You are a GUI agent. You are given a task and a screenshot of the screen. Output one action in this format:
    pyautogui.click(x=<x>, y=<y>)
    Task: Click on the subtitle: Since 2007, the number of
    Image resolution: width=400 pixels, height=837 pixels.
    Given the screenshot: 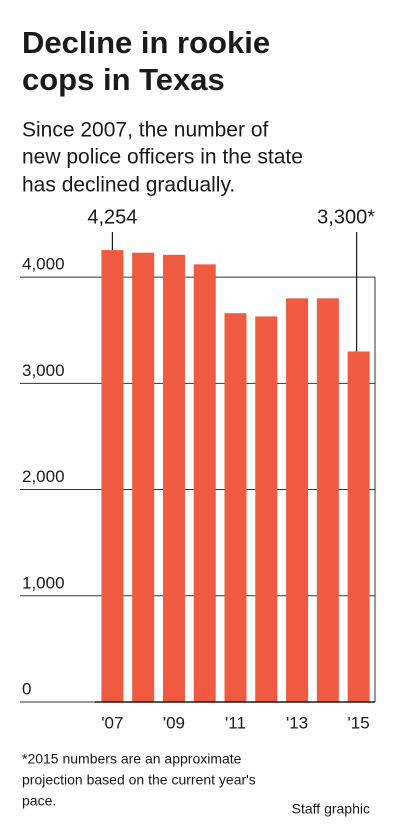 What is the action you would take?
    pyautogui.click(x=145, y=130)
    